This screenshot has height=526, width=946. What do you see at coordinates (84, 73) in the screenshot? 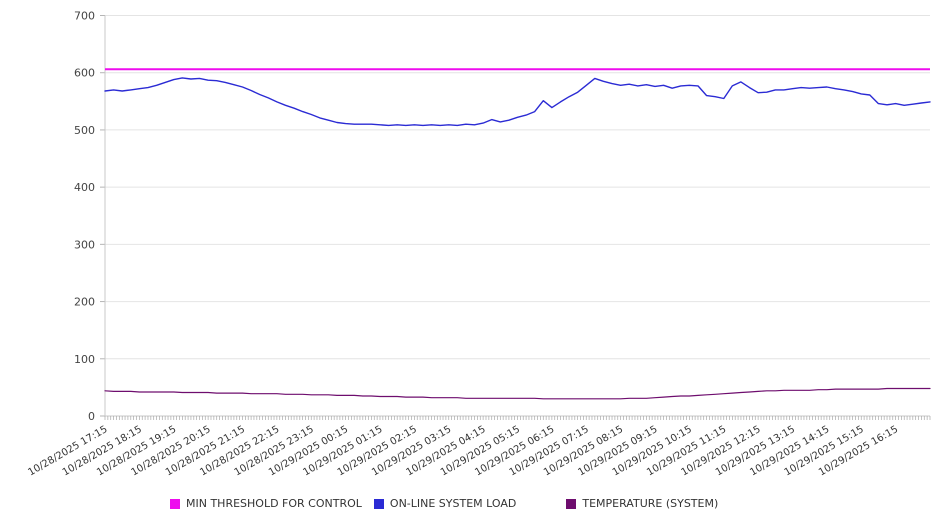
I see `svg-text: 600` at bounding box center [84, 73].